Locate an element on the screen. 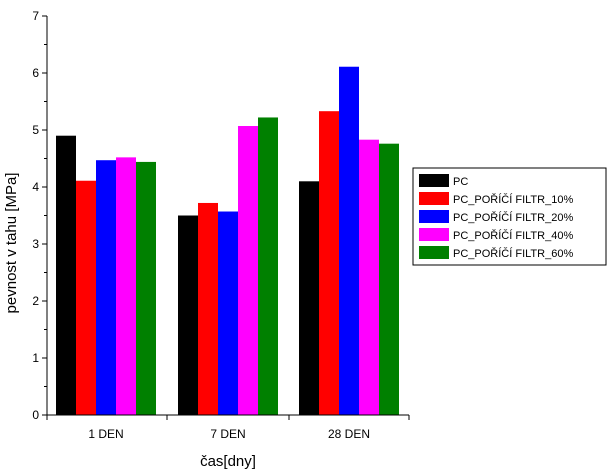 The width and height of the screenshot is (611, 474). bar-4-1-den is located at coordinates (126, 286).